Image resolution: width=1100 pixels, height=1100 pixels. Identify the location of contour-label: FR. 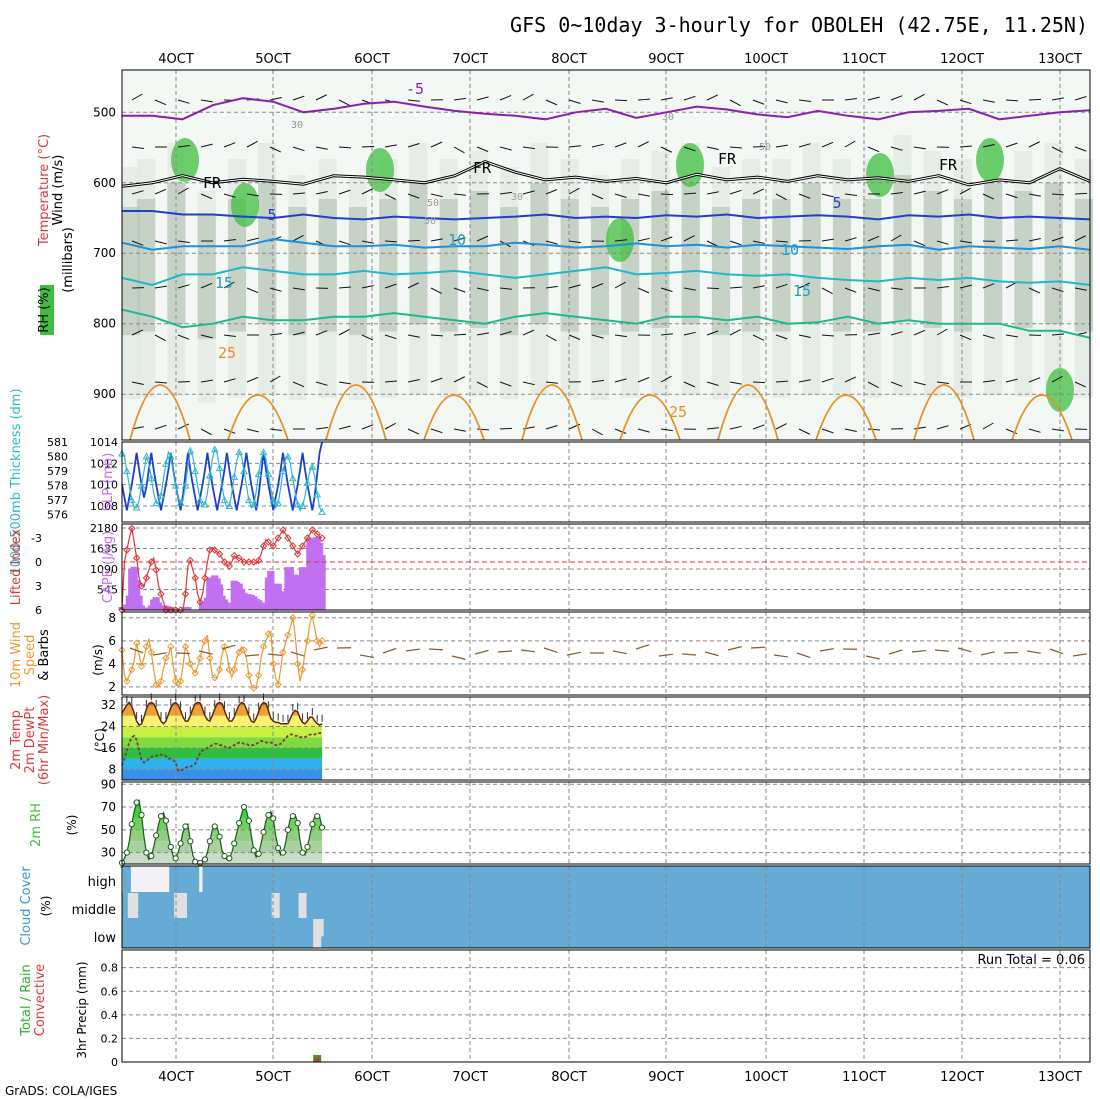
(482, 168).